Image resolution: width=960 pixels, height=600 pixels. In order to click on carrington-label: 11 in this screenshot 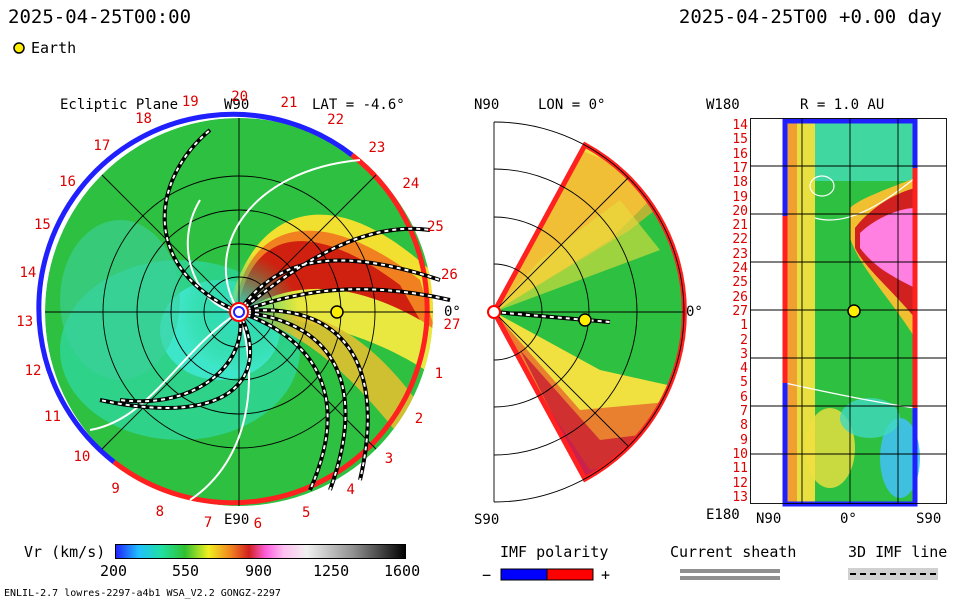, I will do `click(52, 416)`.